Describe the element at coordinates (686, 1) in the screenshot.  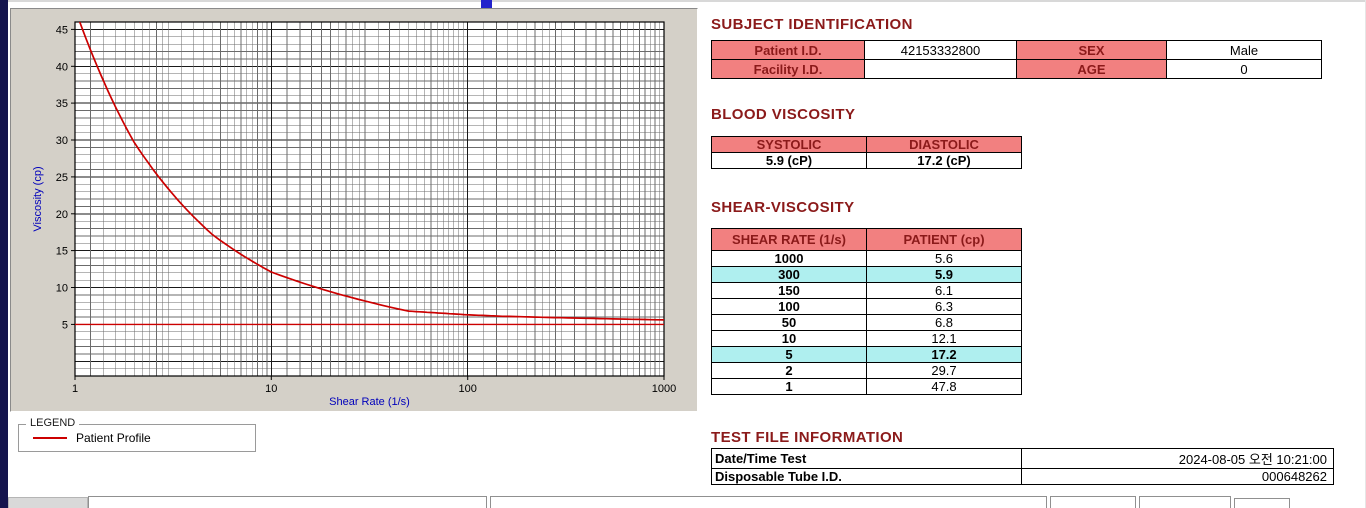
I see `top-divider` at that location.